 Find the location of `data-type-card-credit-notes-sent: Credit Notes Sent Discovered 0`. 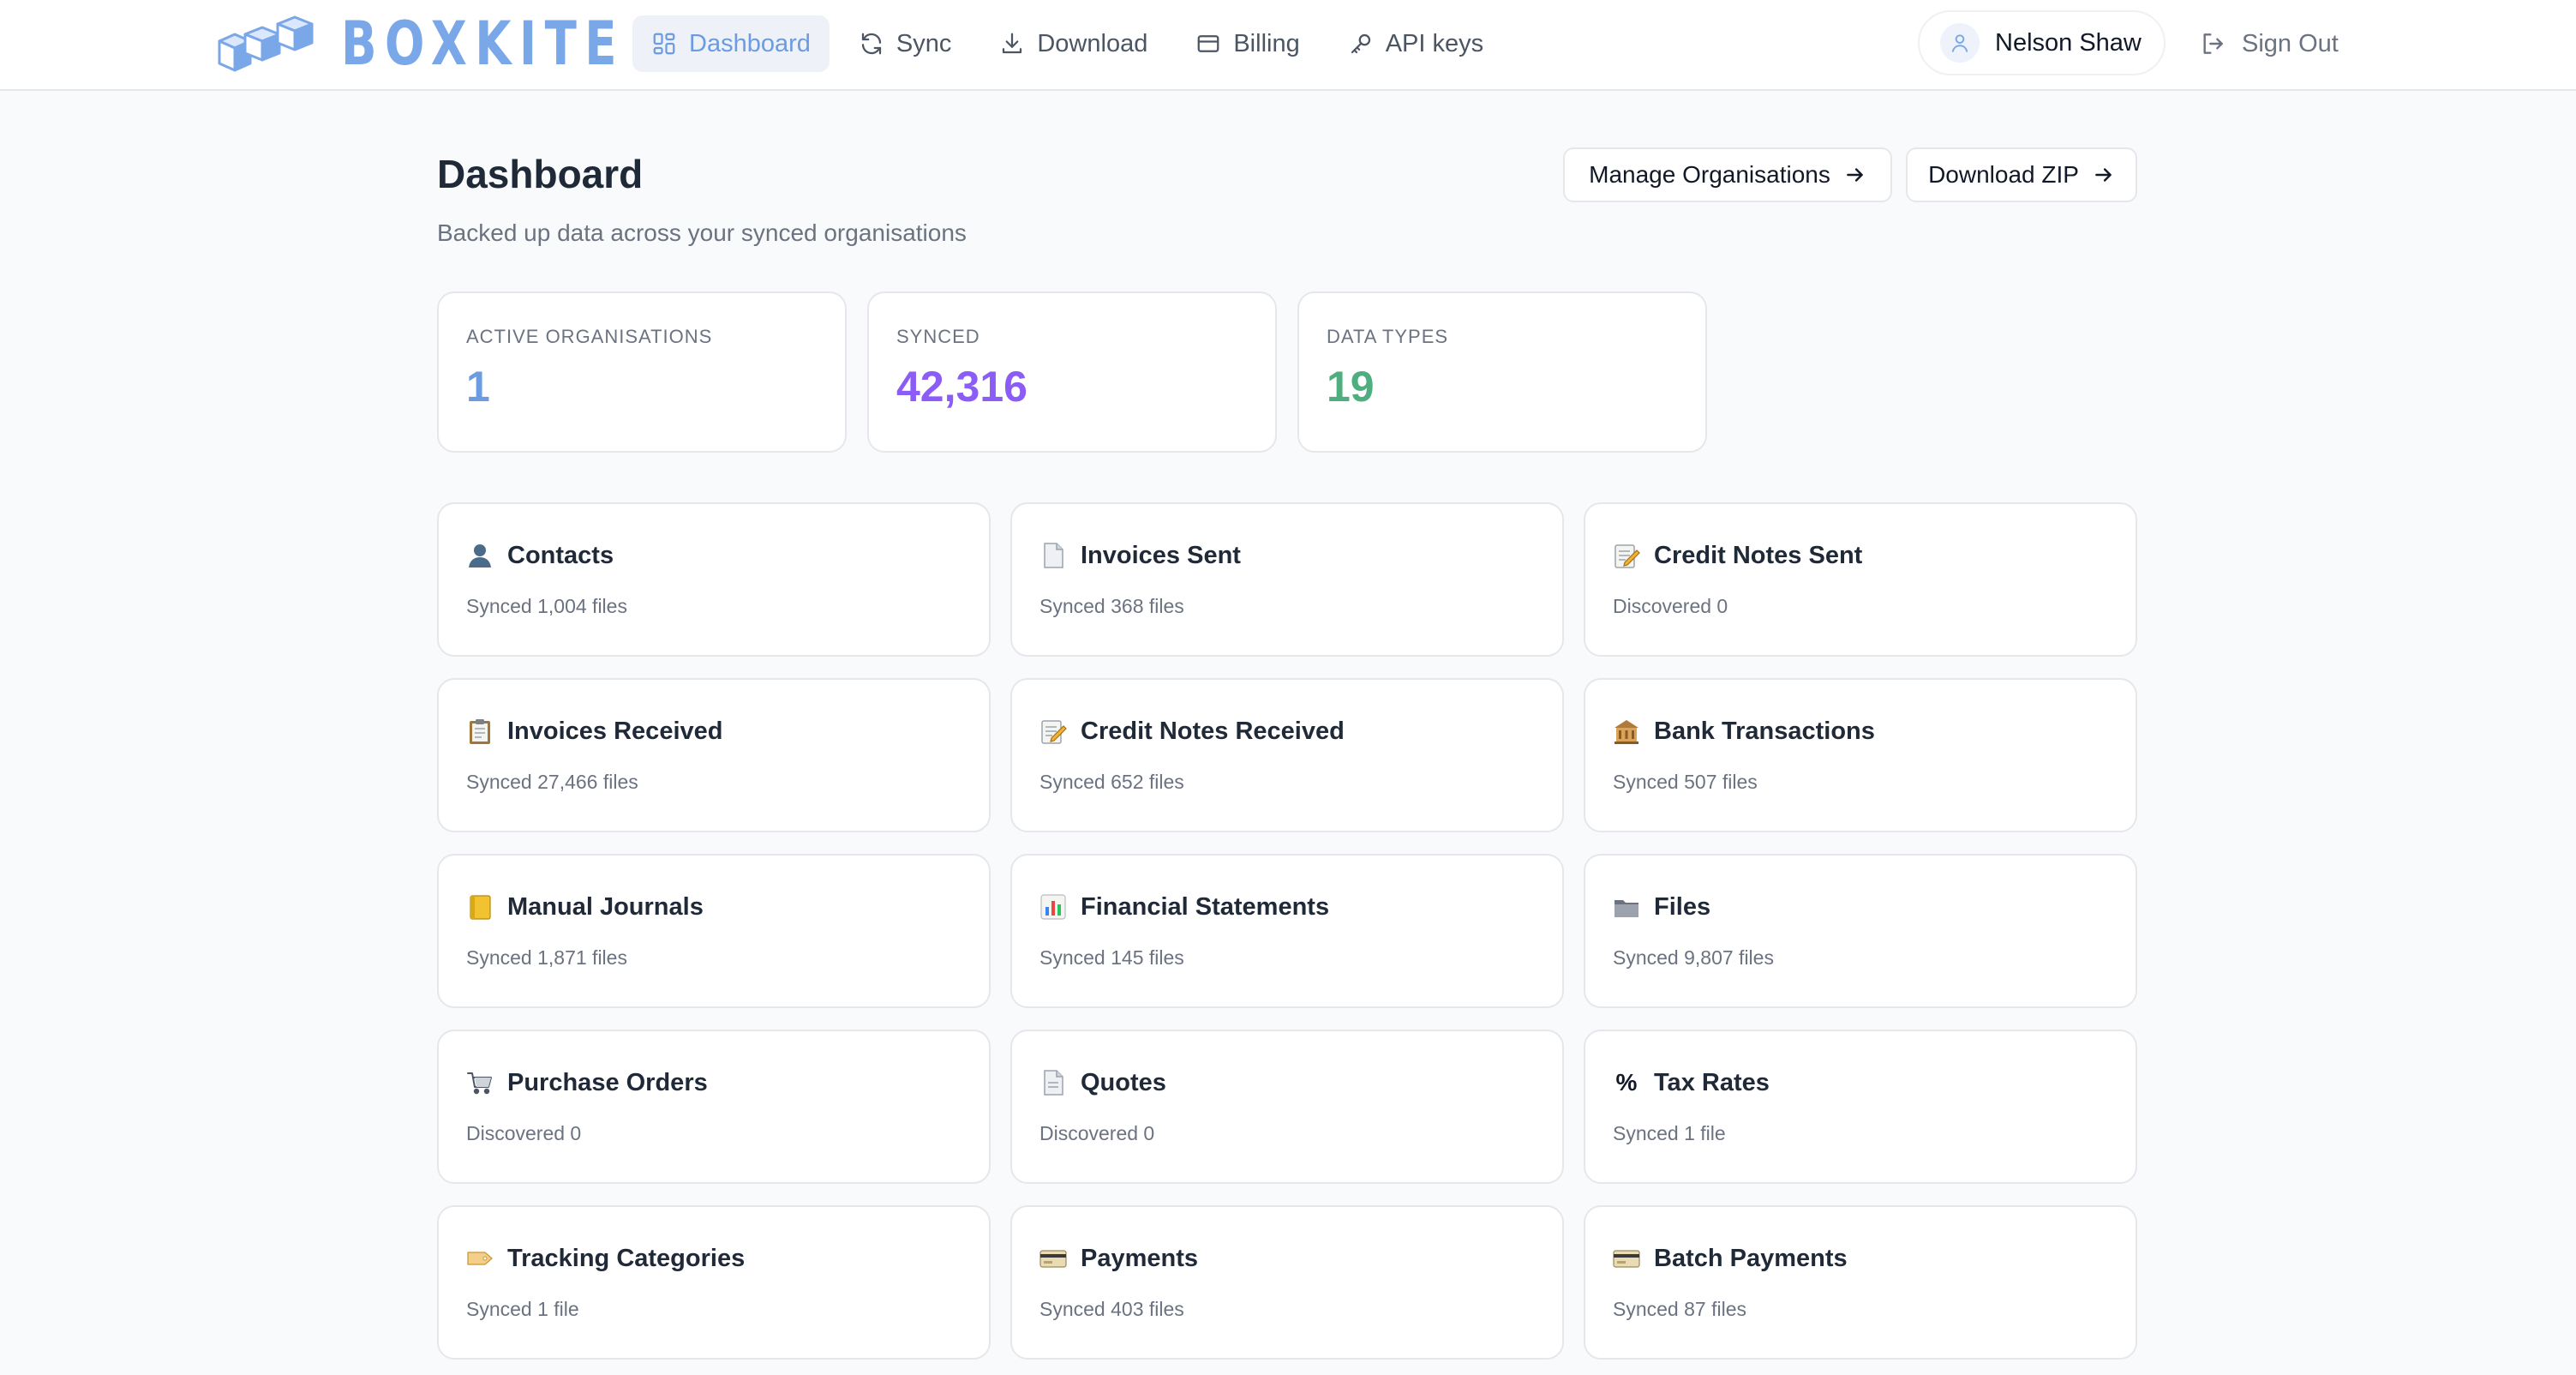

data-type-card-credit-notes-sent: Credit Notes Sent Discovered 0 is located at coordinates (1861, 579).